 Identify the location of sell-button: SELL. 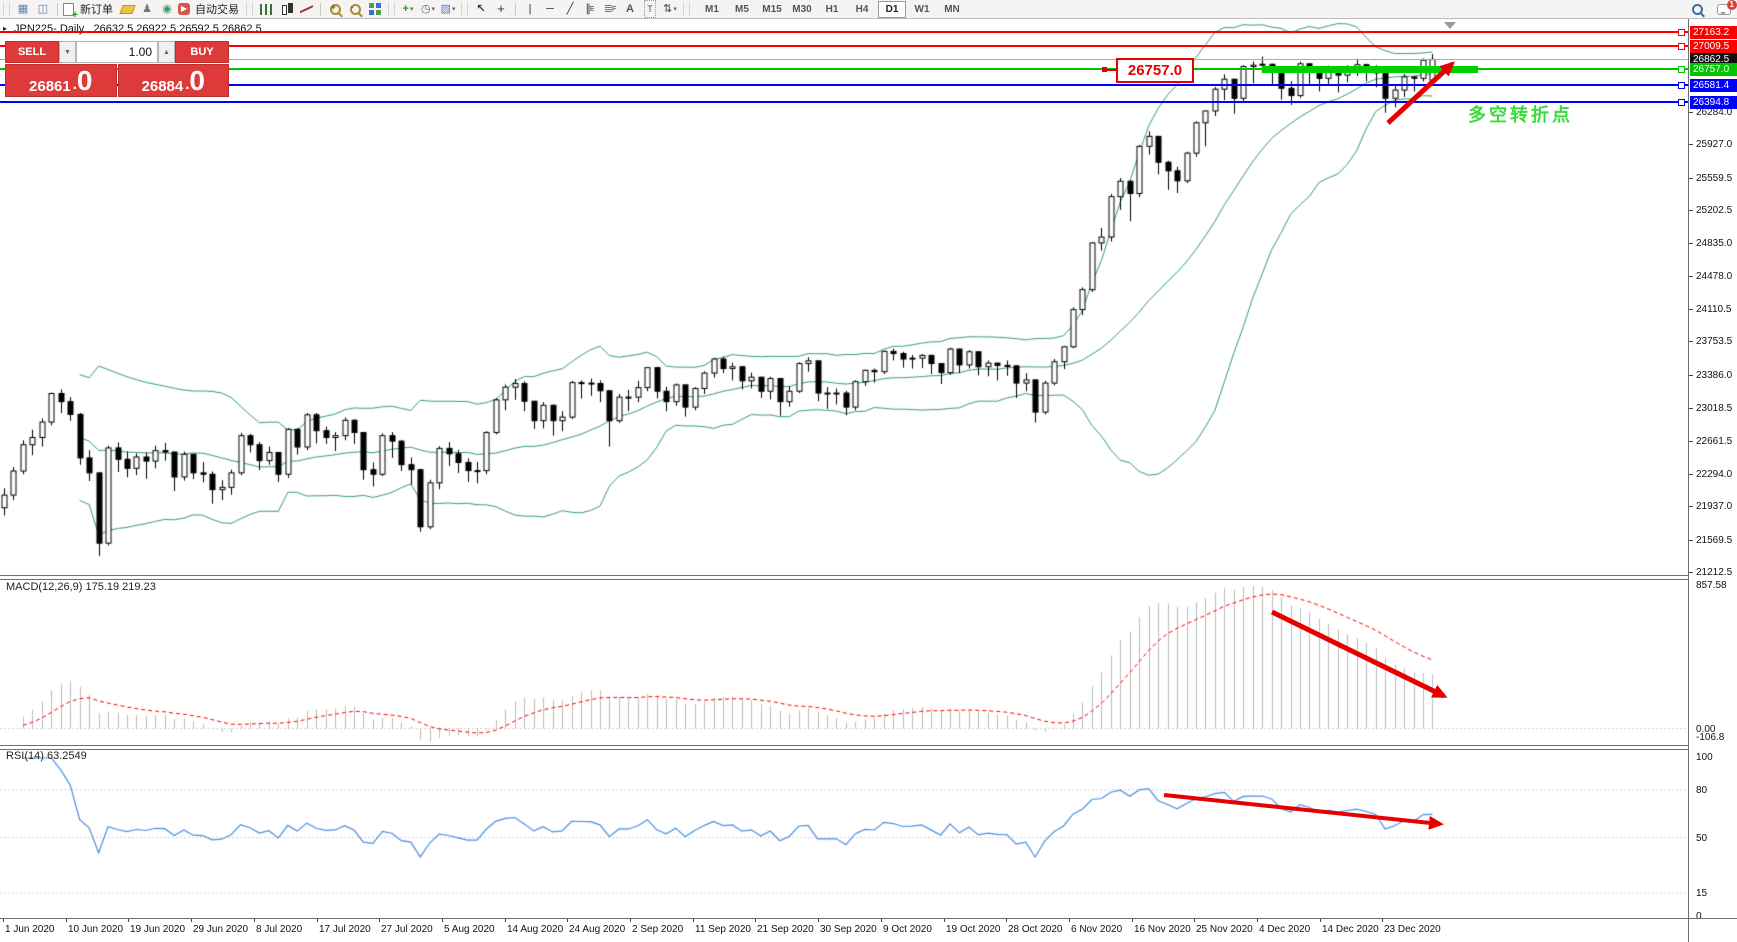
(32, 52).